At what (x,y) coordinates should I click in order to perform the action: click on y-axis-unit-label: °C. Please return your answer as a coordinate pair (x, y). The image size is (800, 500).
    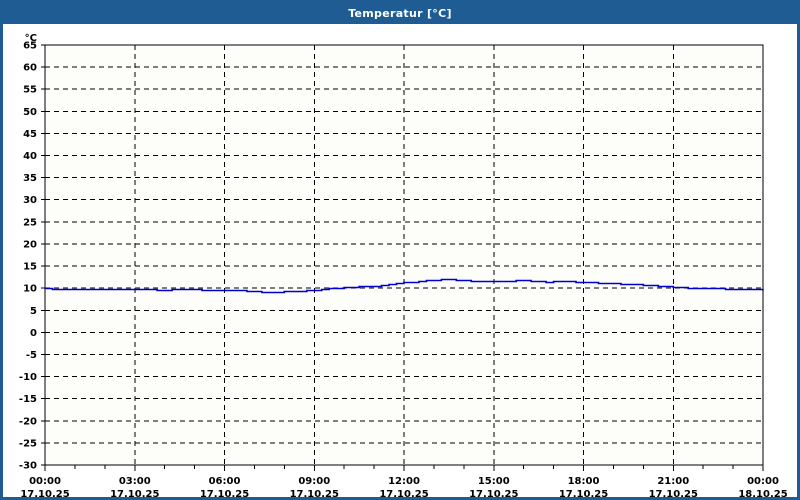
    Looking at the image, I should click on (31, 38).